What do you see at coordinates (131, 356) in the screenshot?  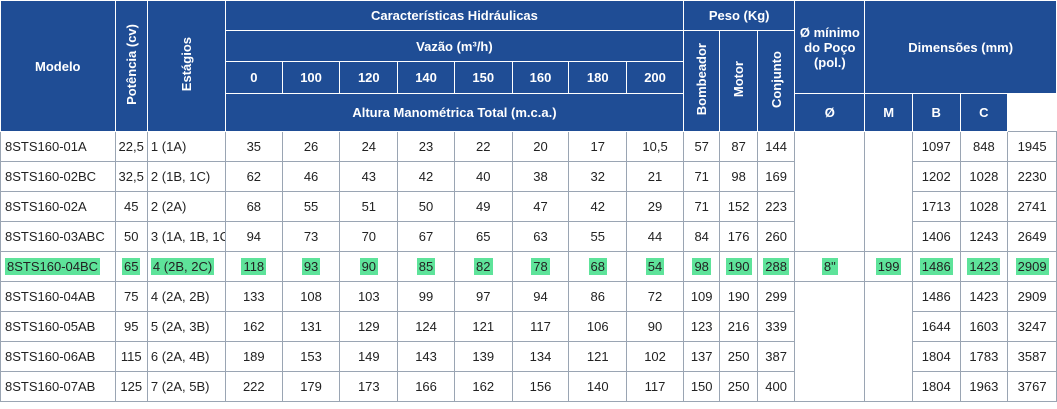 I see `cell-potencia: 115` at bounding box center [131, 356].